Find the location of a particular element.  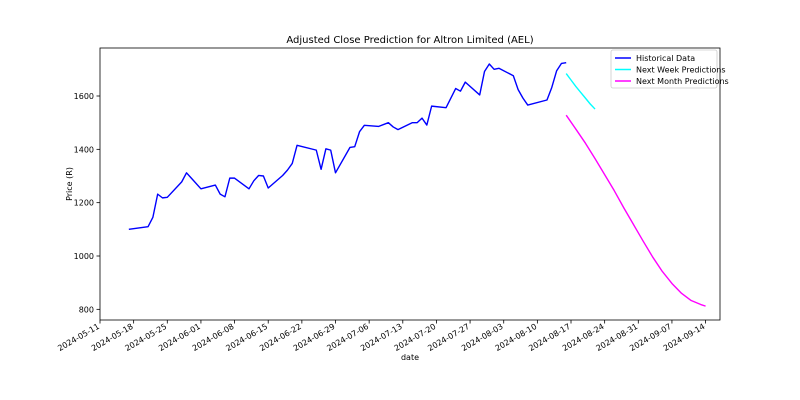

y-tick-label: 1000 is located at coordinates (84, 256).